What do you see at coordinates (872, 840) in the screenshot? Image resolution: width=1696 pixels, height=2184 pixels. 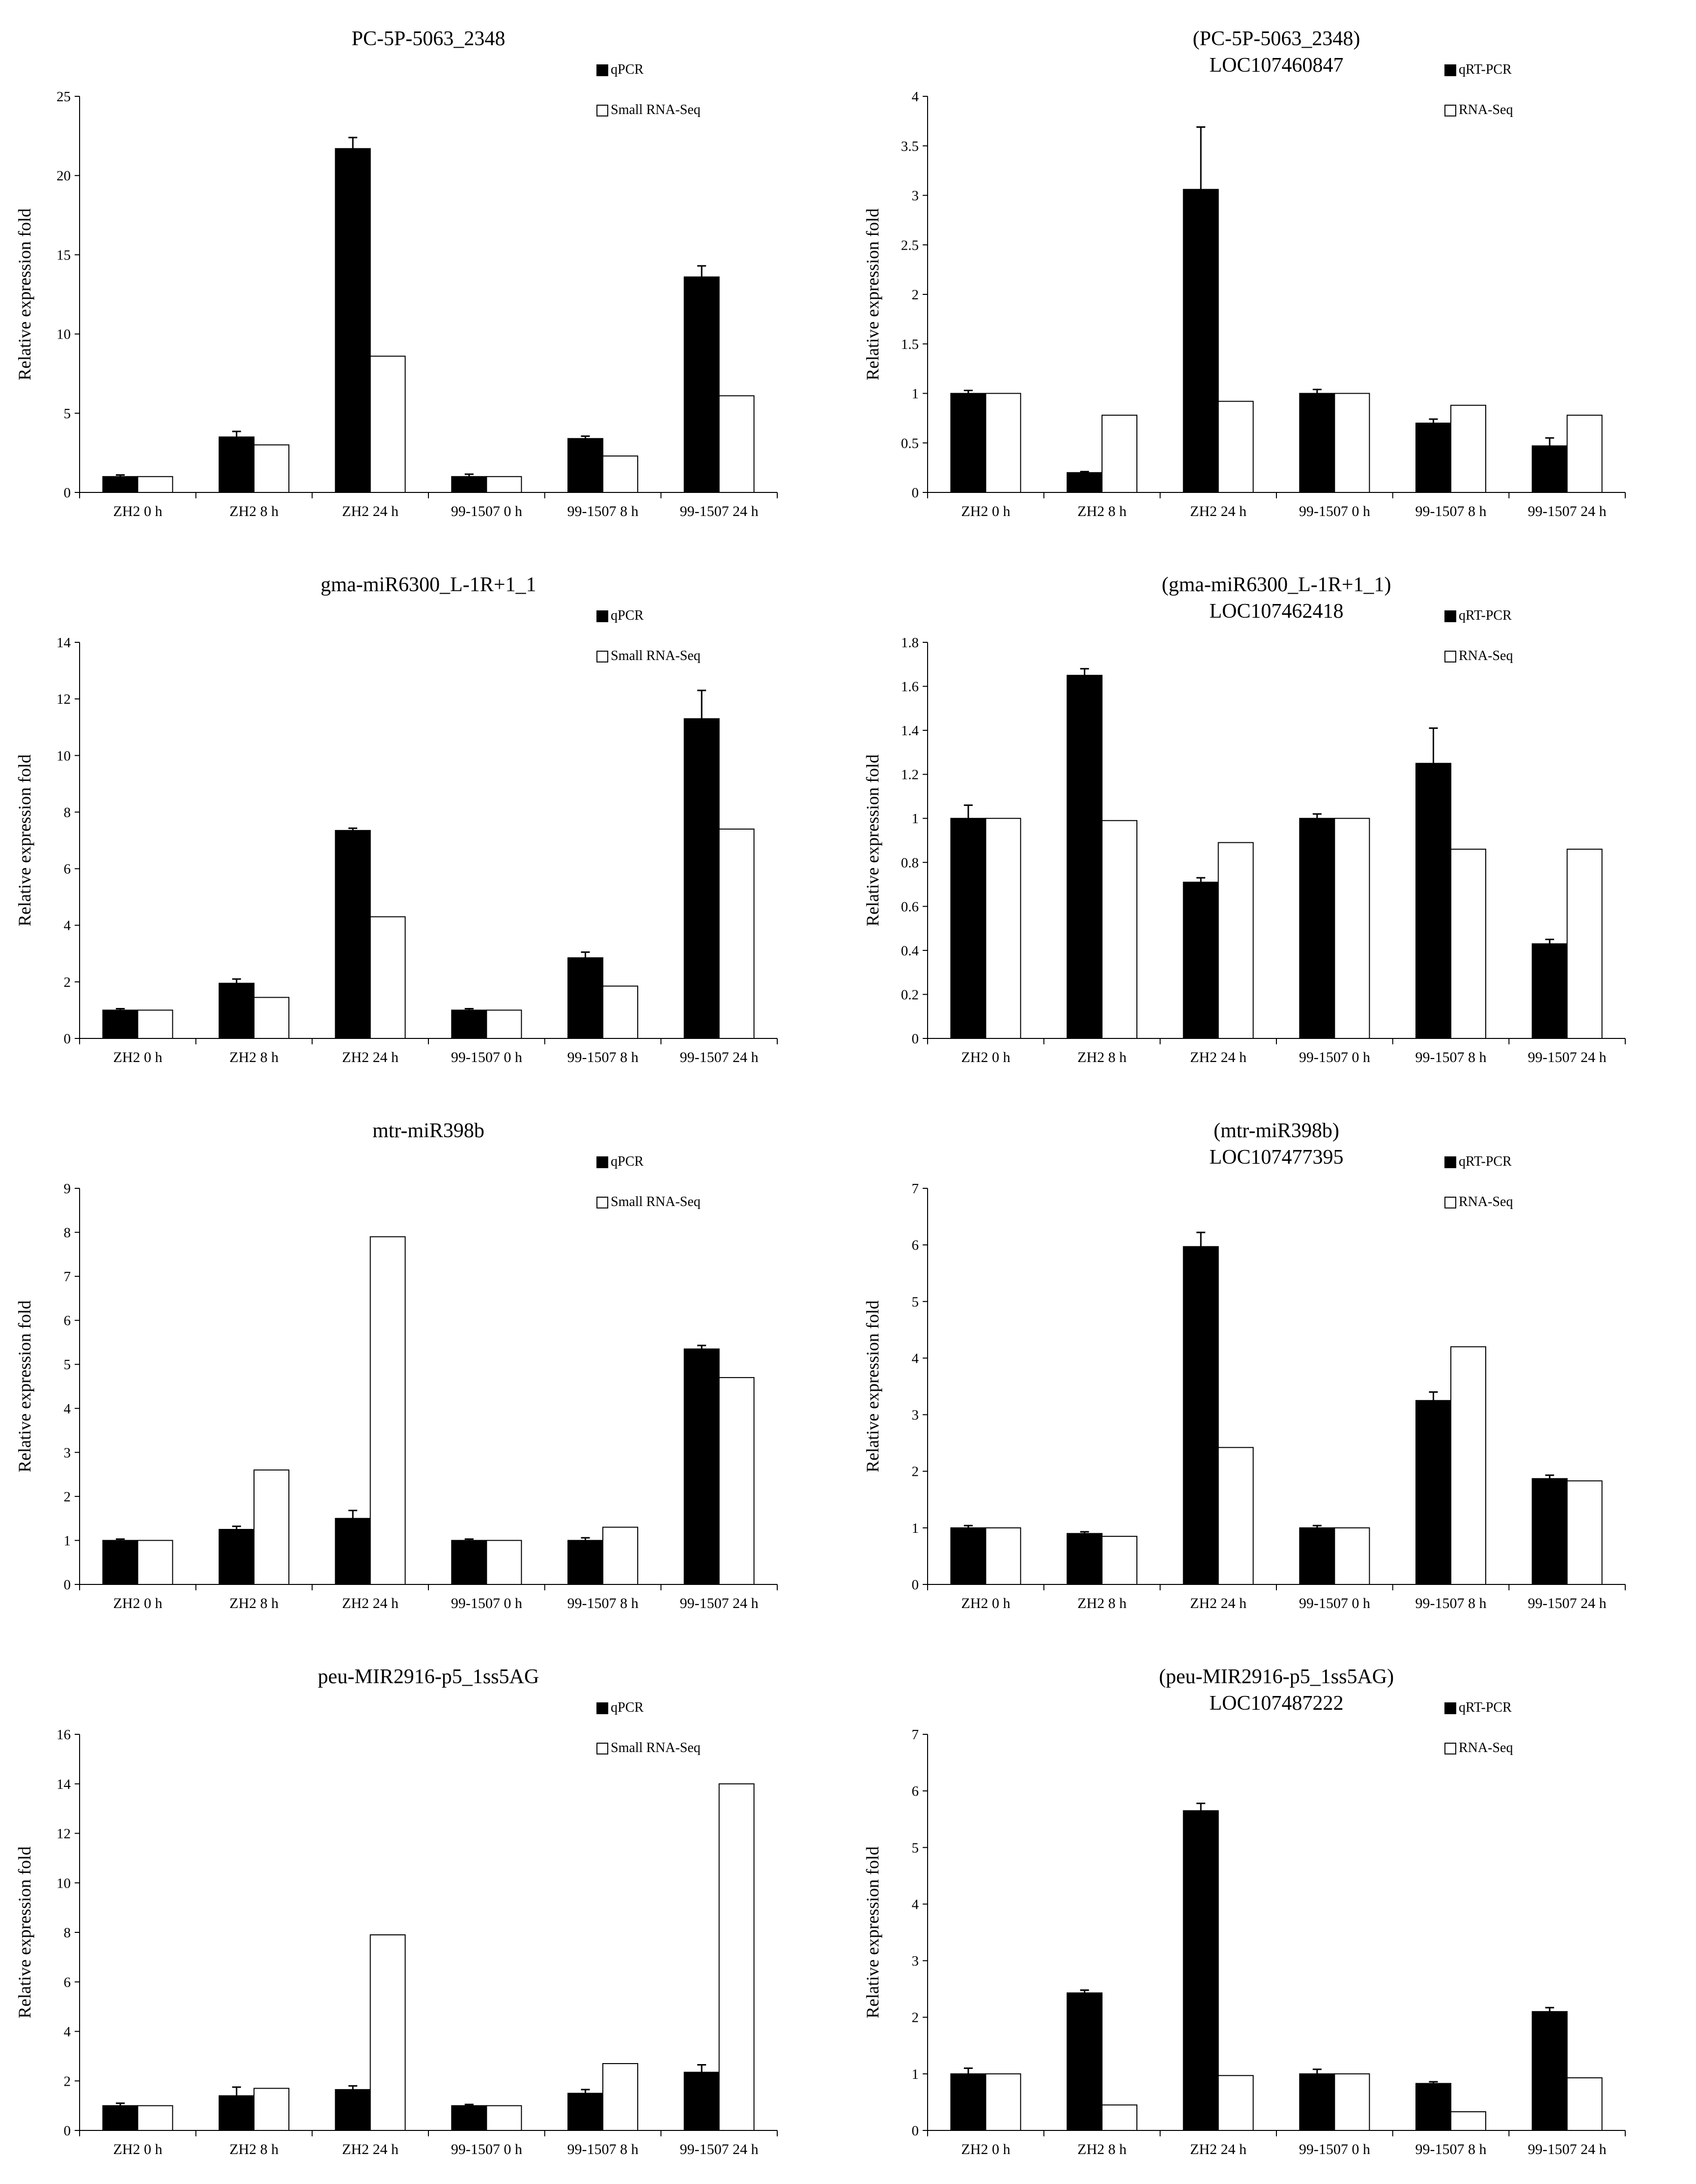 I see `chart-4-y-axis-label: Relative expression fold` at bounding box center [872, 840].